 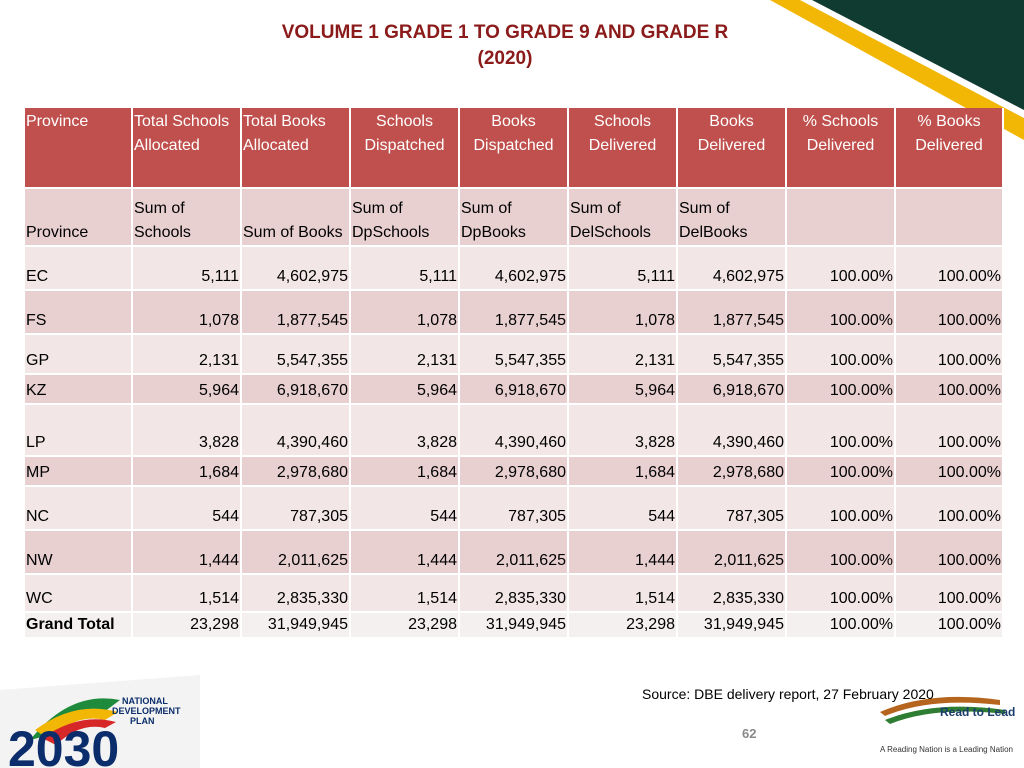 What do you see at coordinates (187, 148) in the screenshot?
I see `header-cell: Total Schools Allocated` at bounding box center [187, 148].